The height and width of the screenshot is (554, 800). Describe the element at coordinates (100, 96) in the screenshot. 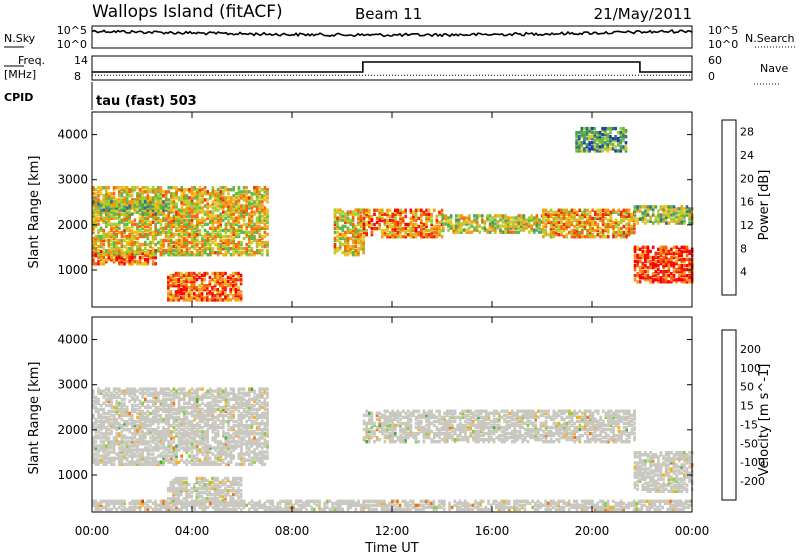

I see `cpid-row: CPID tau (fast) 503` at that location.